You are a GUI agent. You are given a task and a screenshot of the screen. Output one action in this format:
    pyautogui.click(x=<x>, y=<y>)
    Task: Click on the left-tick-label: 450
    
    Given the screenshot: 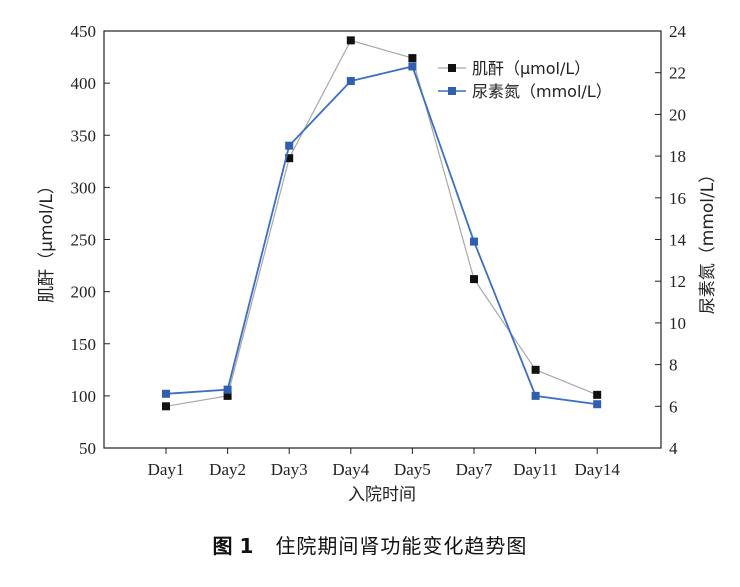 What is the action you would take?
    pyautogui.click(x=84, y=31)
    